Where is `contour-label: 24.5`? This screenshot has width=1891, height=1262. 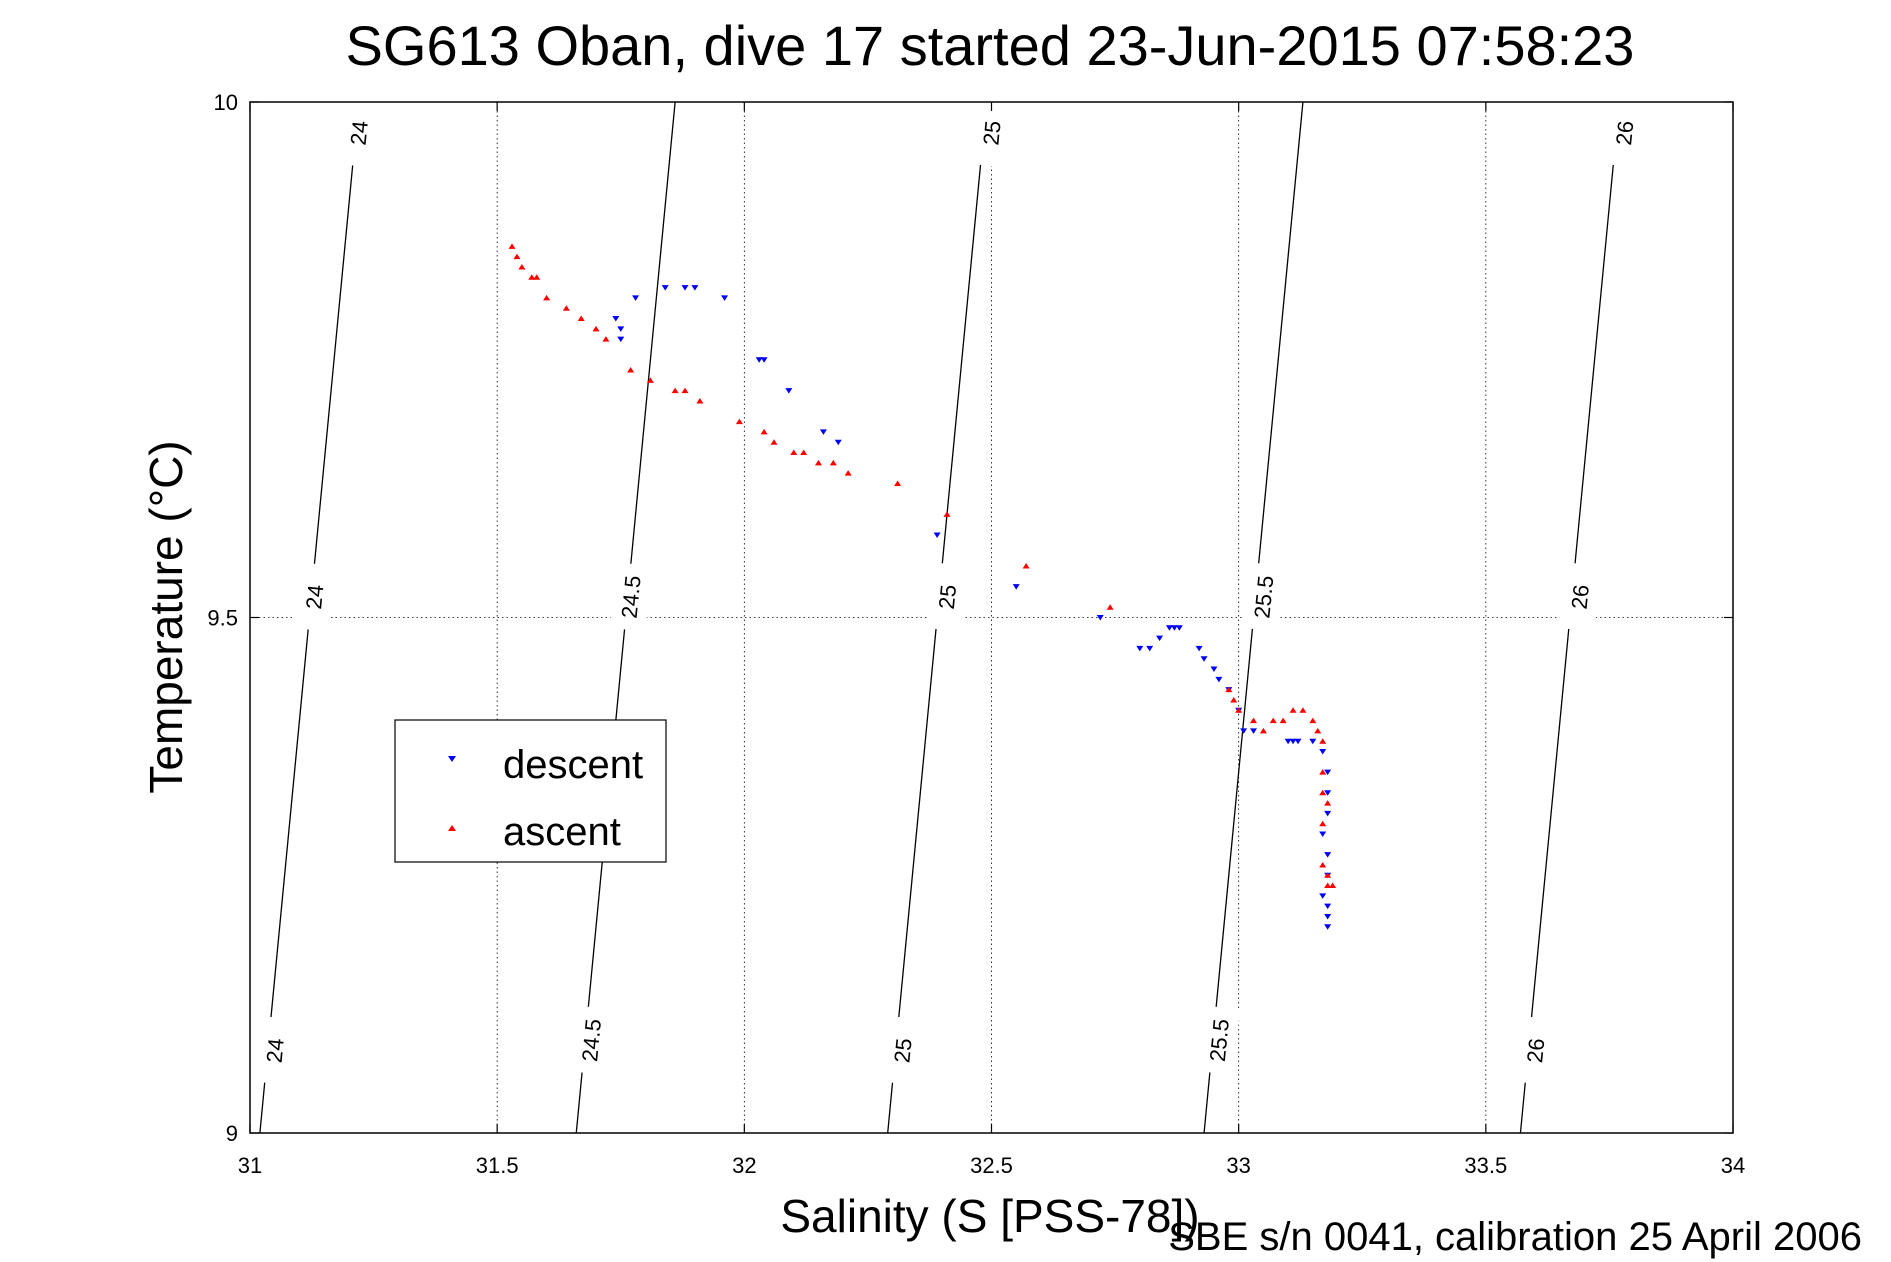
contour-label: 24.5 is located at coordinates (591, 1040).